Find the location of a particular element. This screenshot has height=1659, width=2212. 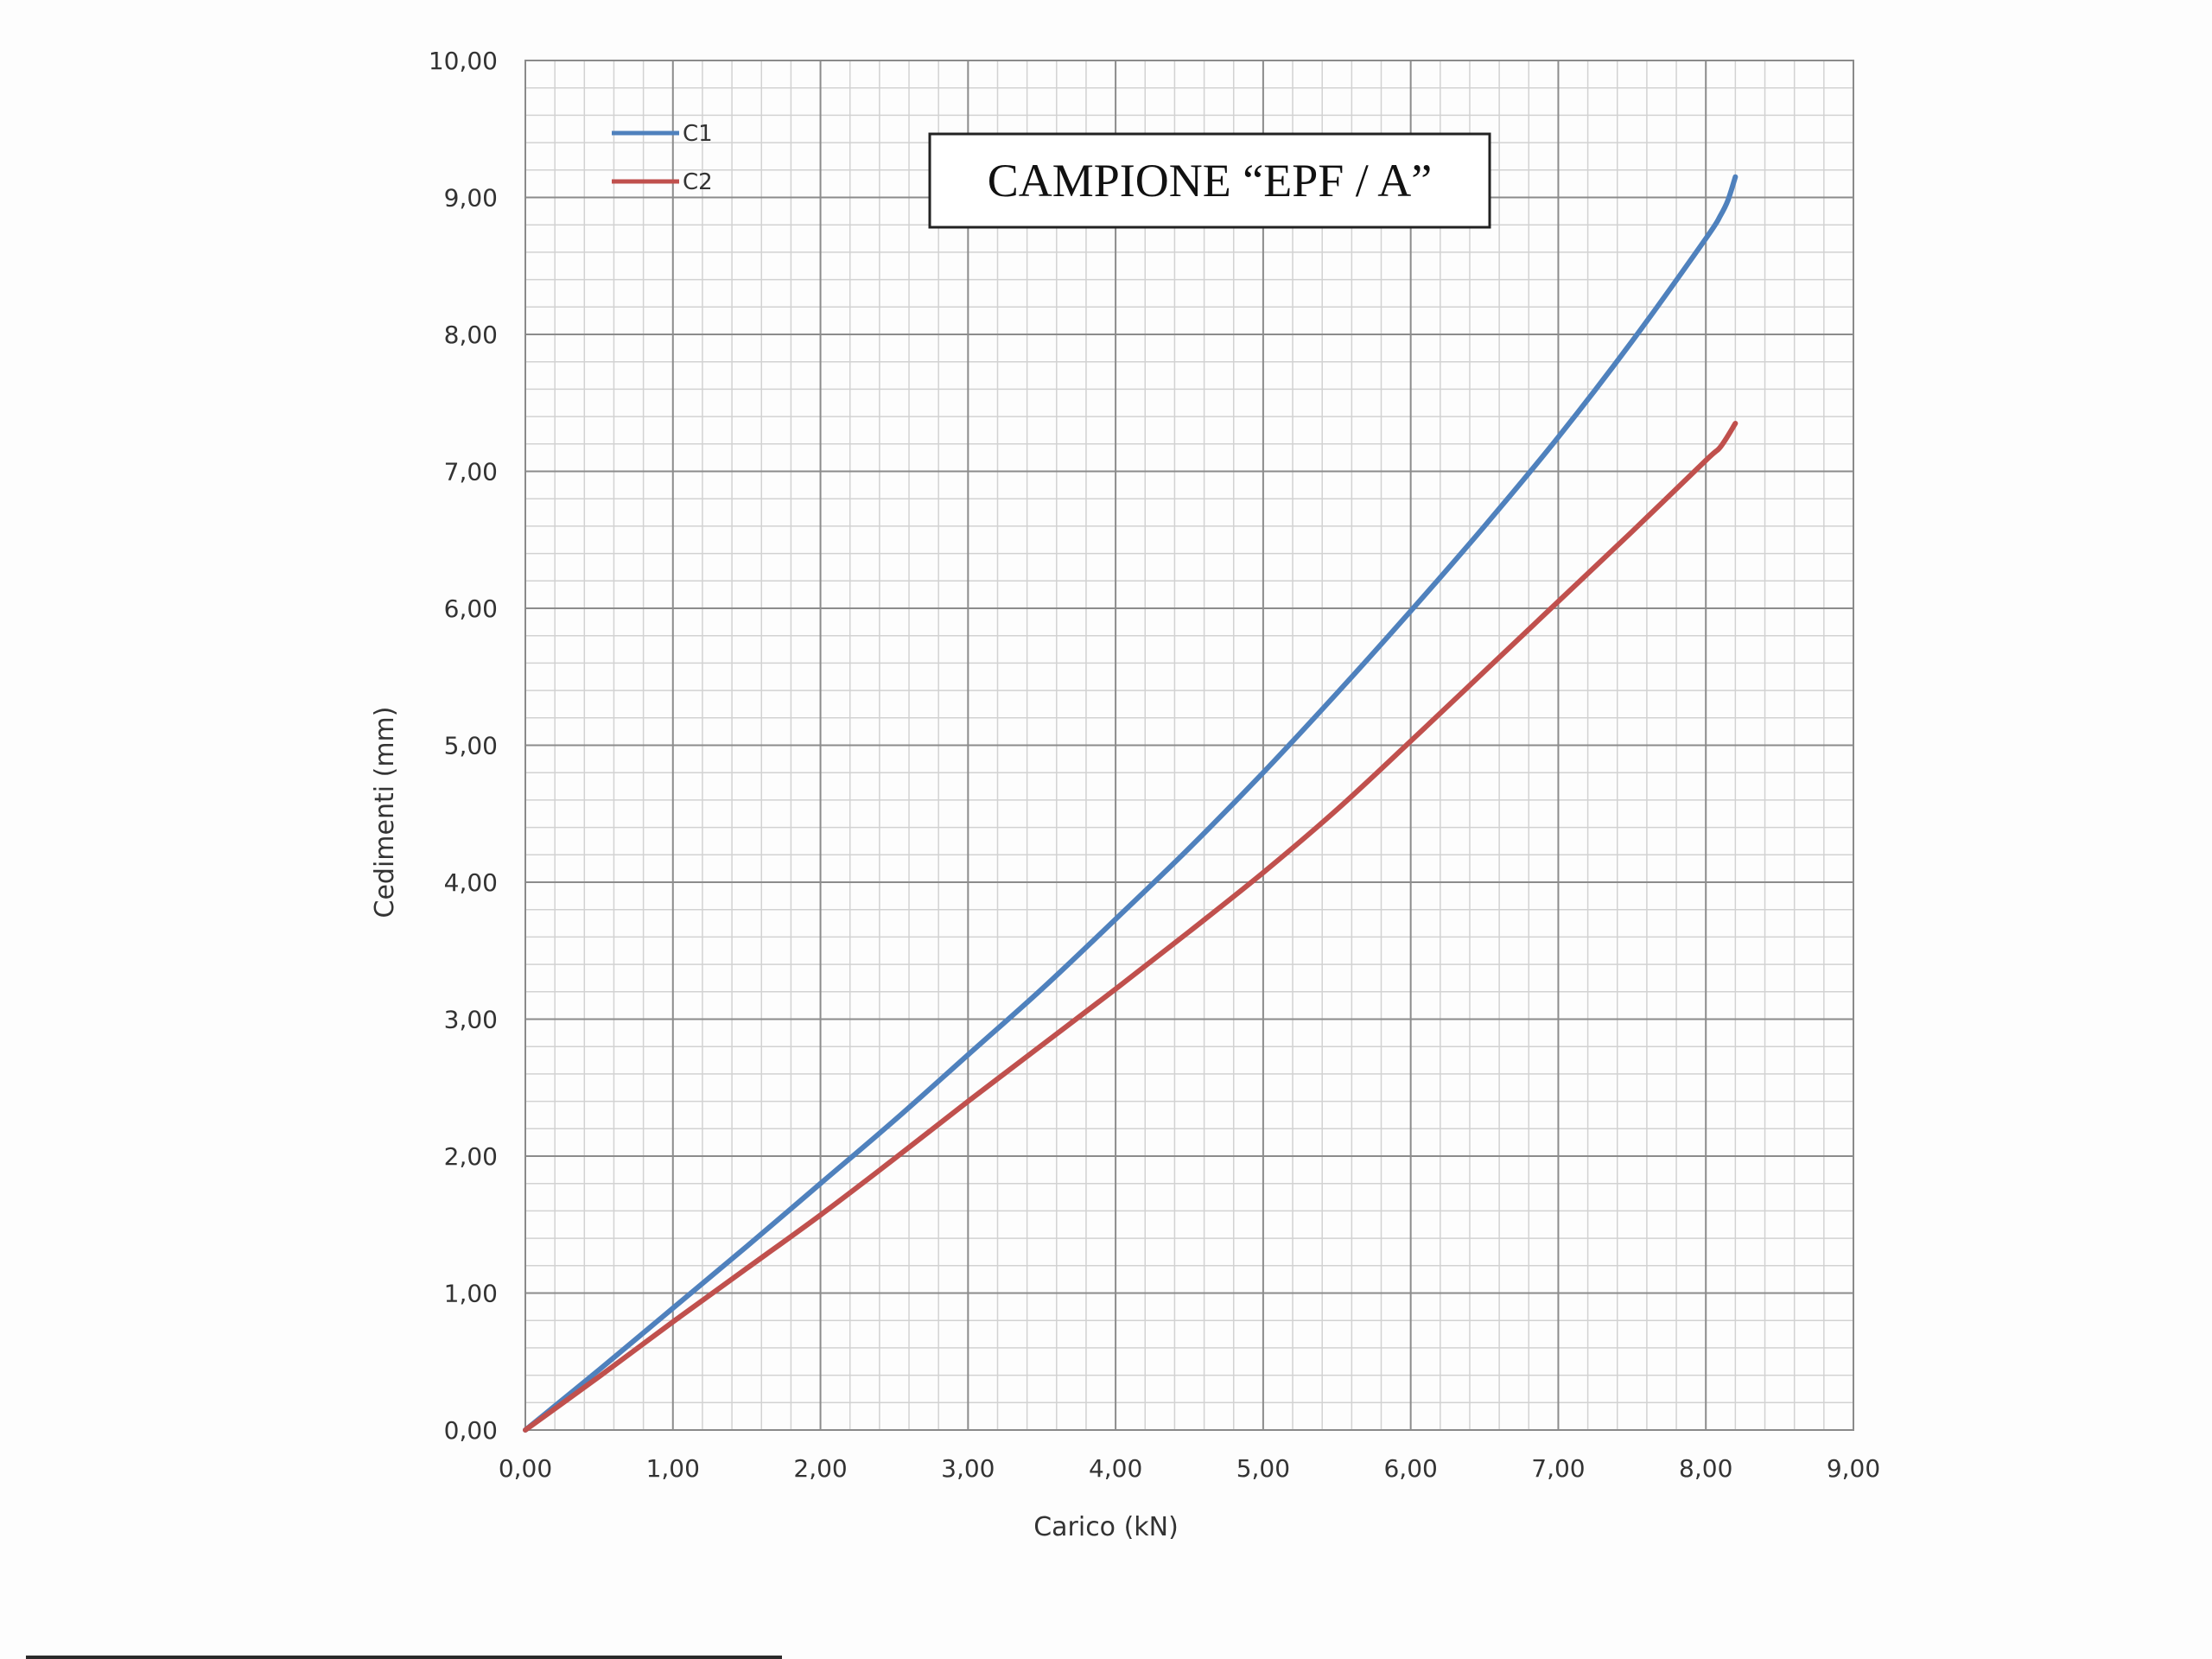

title-frame is located at coordinates (1209, 180).